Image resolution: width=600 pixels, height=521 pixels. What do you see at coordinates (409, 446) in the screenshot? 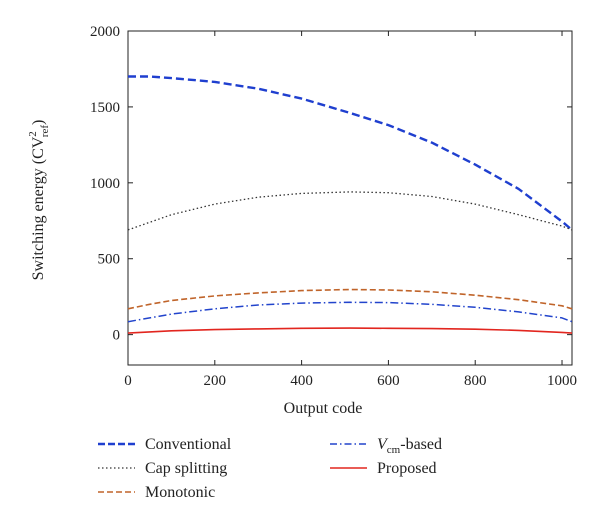
I see `legend-label-vcm-based: Vcm-based` at bounding box center [409, 446].